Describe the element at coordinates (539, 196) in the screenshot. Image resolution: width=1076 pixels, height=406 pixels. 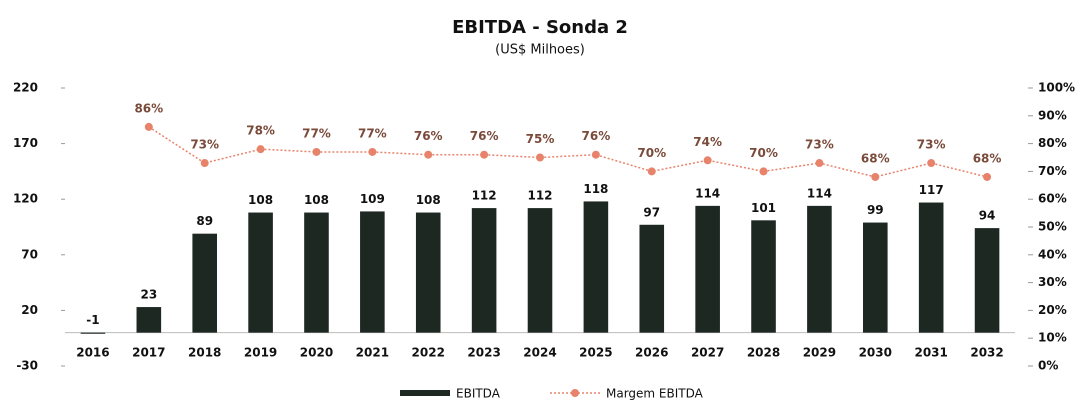
I see `bar-label: 112` at that location.